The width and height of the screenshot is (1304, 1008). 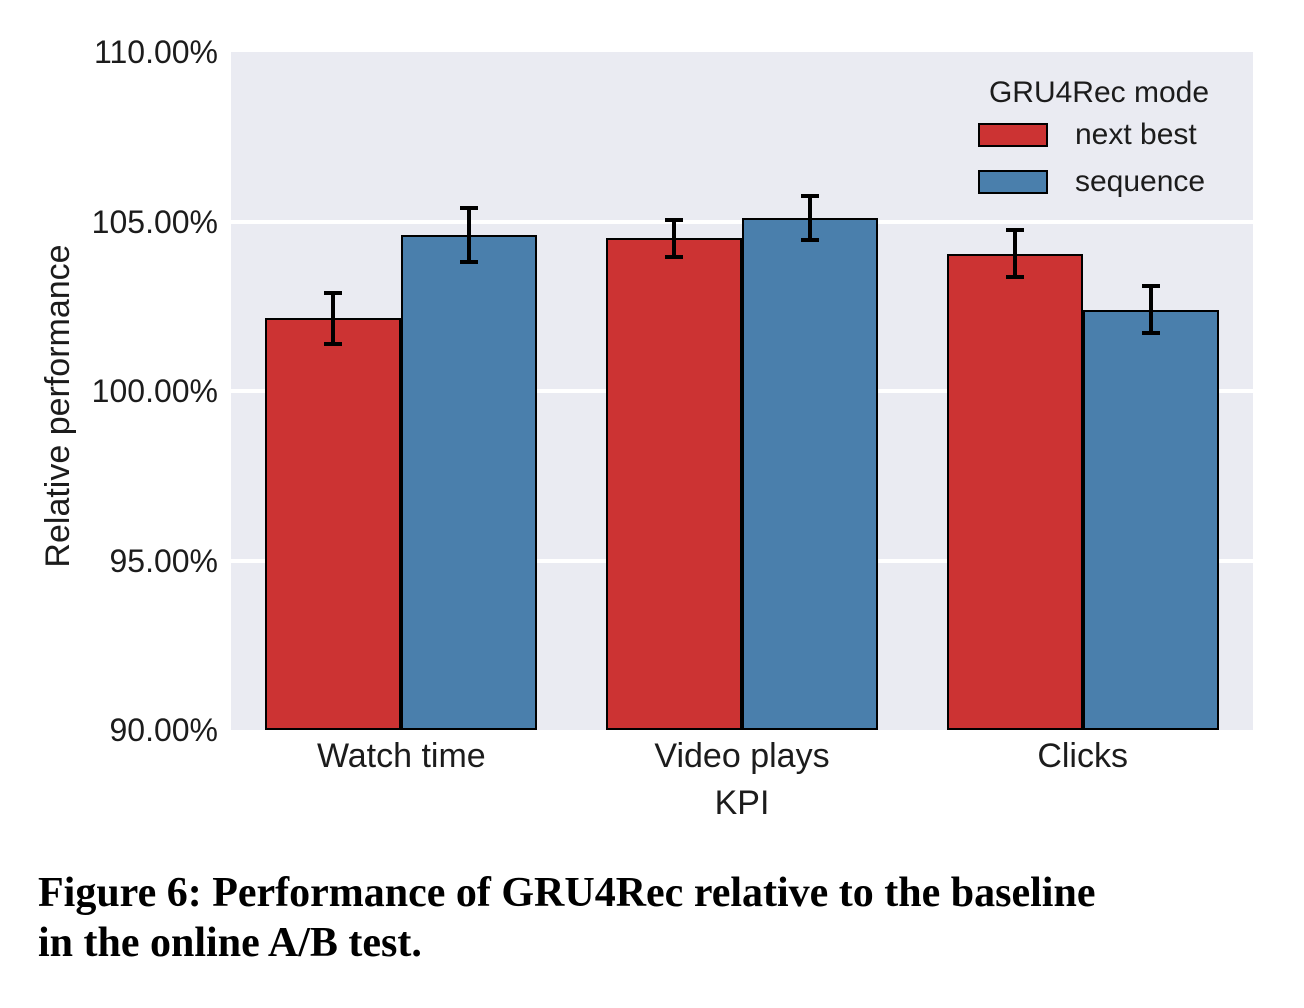 I want to click on error-bar-sequence-watch-time-line, so click(x=469, y=235).